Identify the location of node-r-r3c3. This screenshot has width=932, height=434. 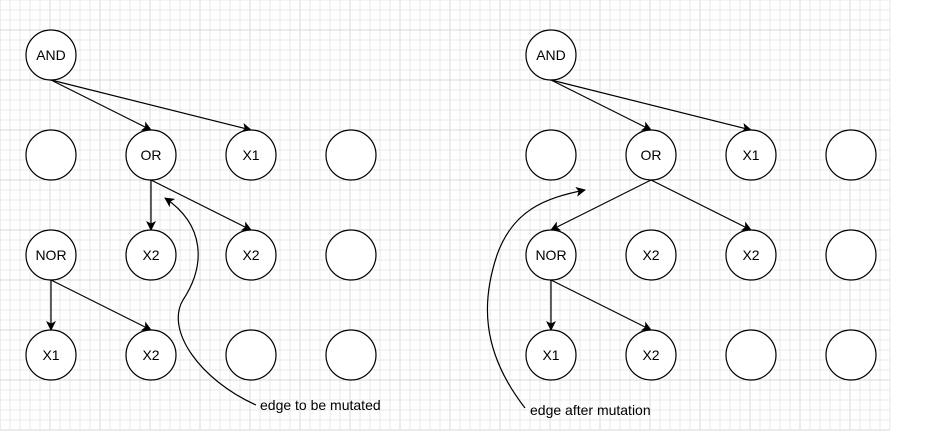
(851, 355).